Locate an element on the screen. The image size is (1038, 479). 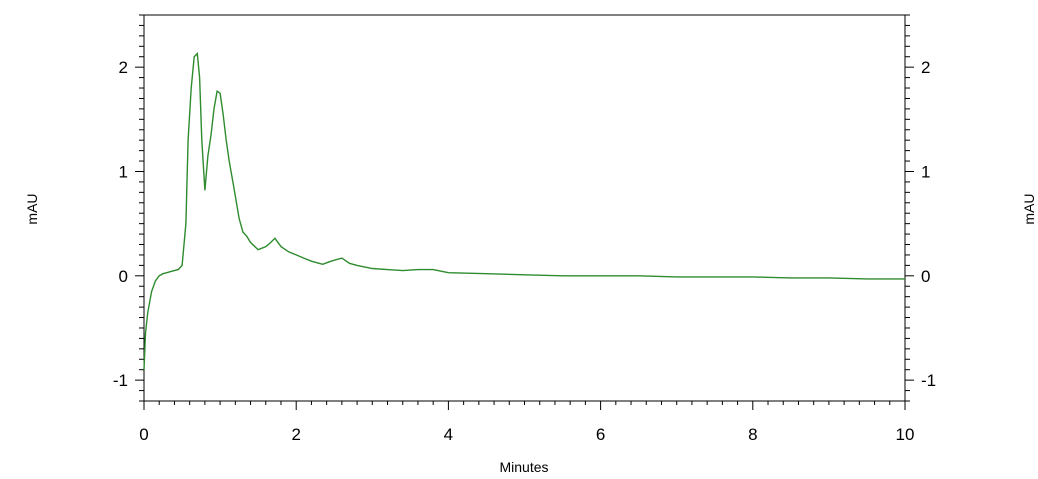
left-y-tick-label: 2 is located at coordinates (123, 67).